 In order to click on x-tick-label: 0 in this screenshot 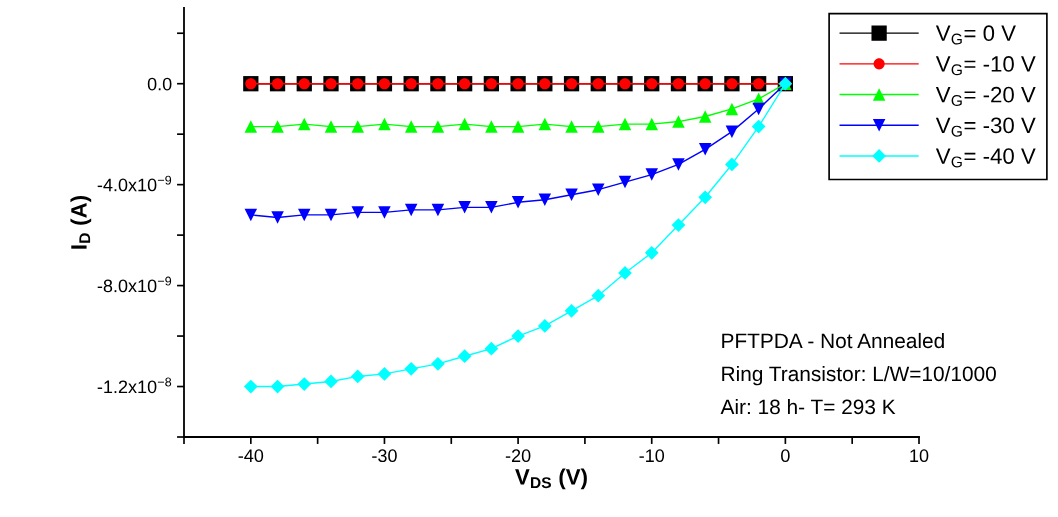, I will do `click(785, 456)`.